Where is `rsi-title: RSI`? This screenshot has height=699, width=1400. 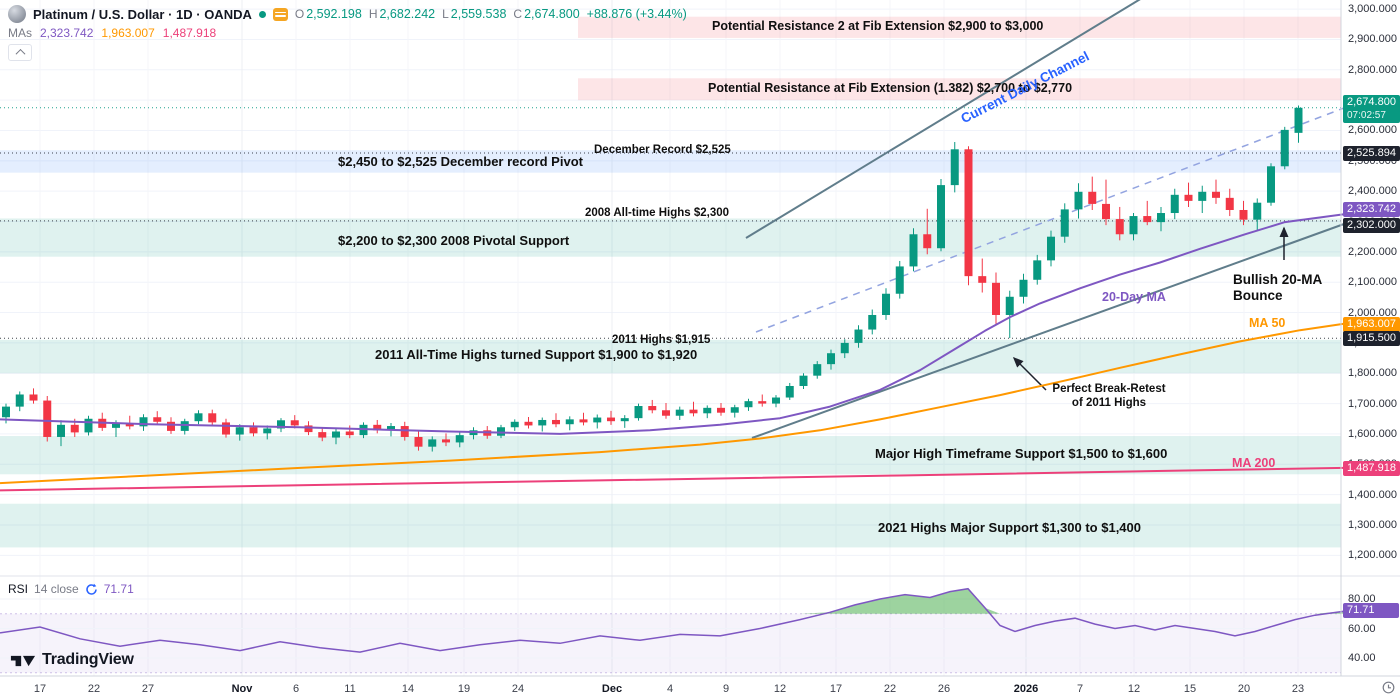 rsi-title: RSI is located at coordinates (18, 589).